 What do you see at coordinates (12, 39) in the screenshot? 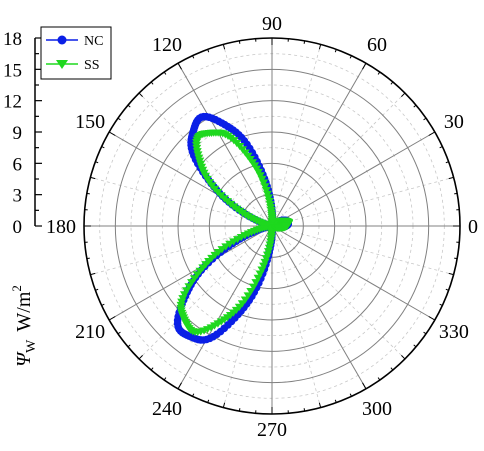
I see `radial-tick-label: 18` at bounding box center [12, 39].